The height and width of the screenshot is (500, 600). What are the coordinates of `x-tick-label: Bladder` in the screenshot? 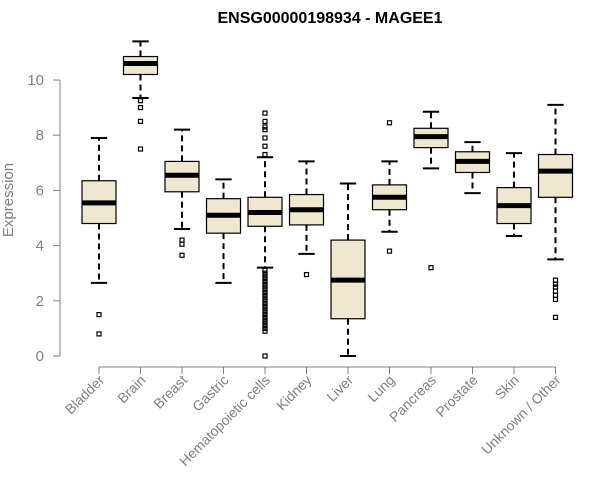 It's located at (85, 395).